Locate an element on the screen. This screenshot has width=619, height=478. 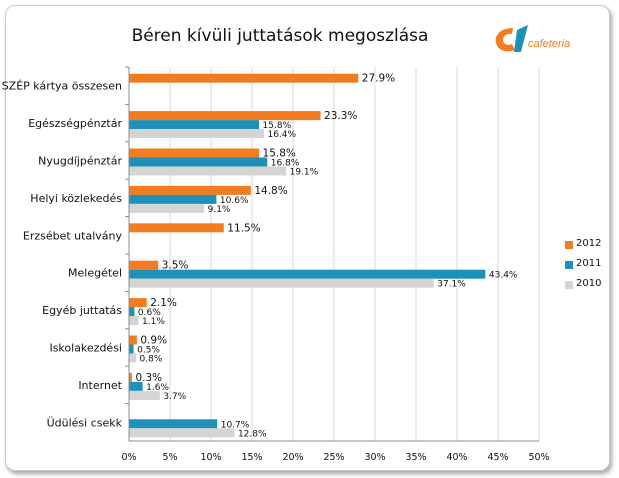
data-label-2011: 16.8% is located at coordinates (285, 164).